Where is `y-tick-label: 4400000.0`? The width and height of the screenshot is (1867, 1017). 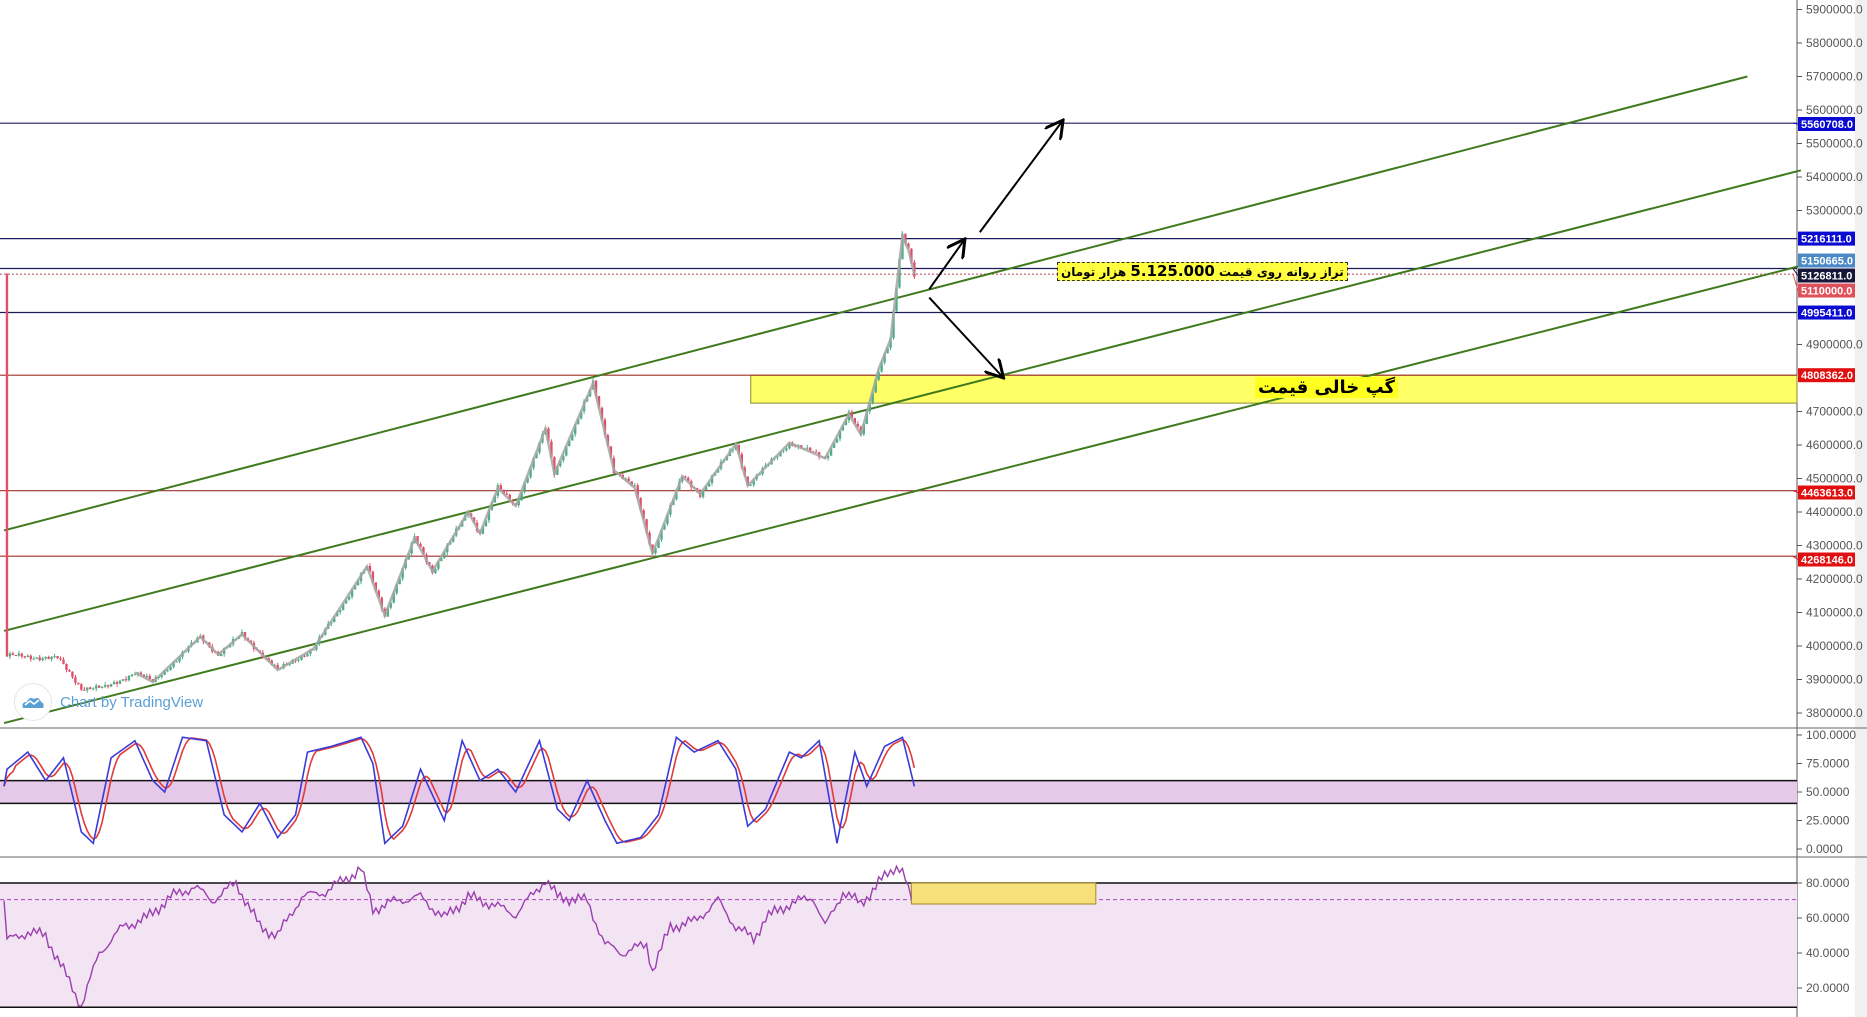 y-tick-label: 4400000.0 is located at coordinates (1834, 512).